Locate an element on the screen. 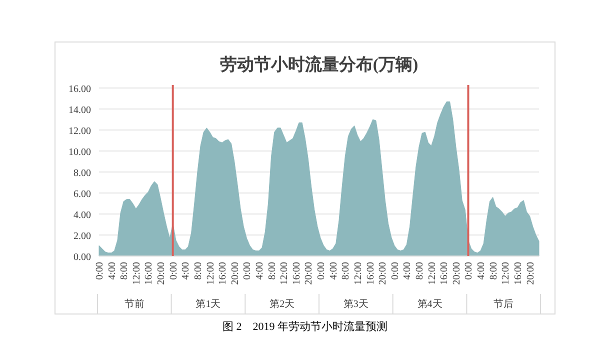 Image resolution: width=611 pixels, height=344 pixels. y-tick-label: 16.00 is located at coordinates (79, 89).